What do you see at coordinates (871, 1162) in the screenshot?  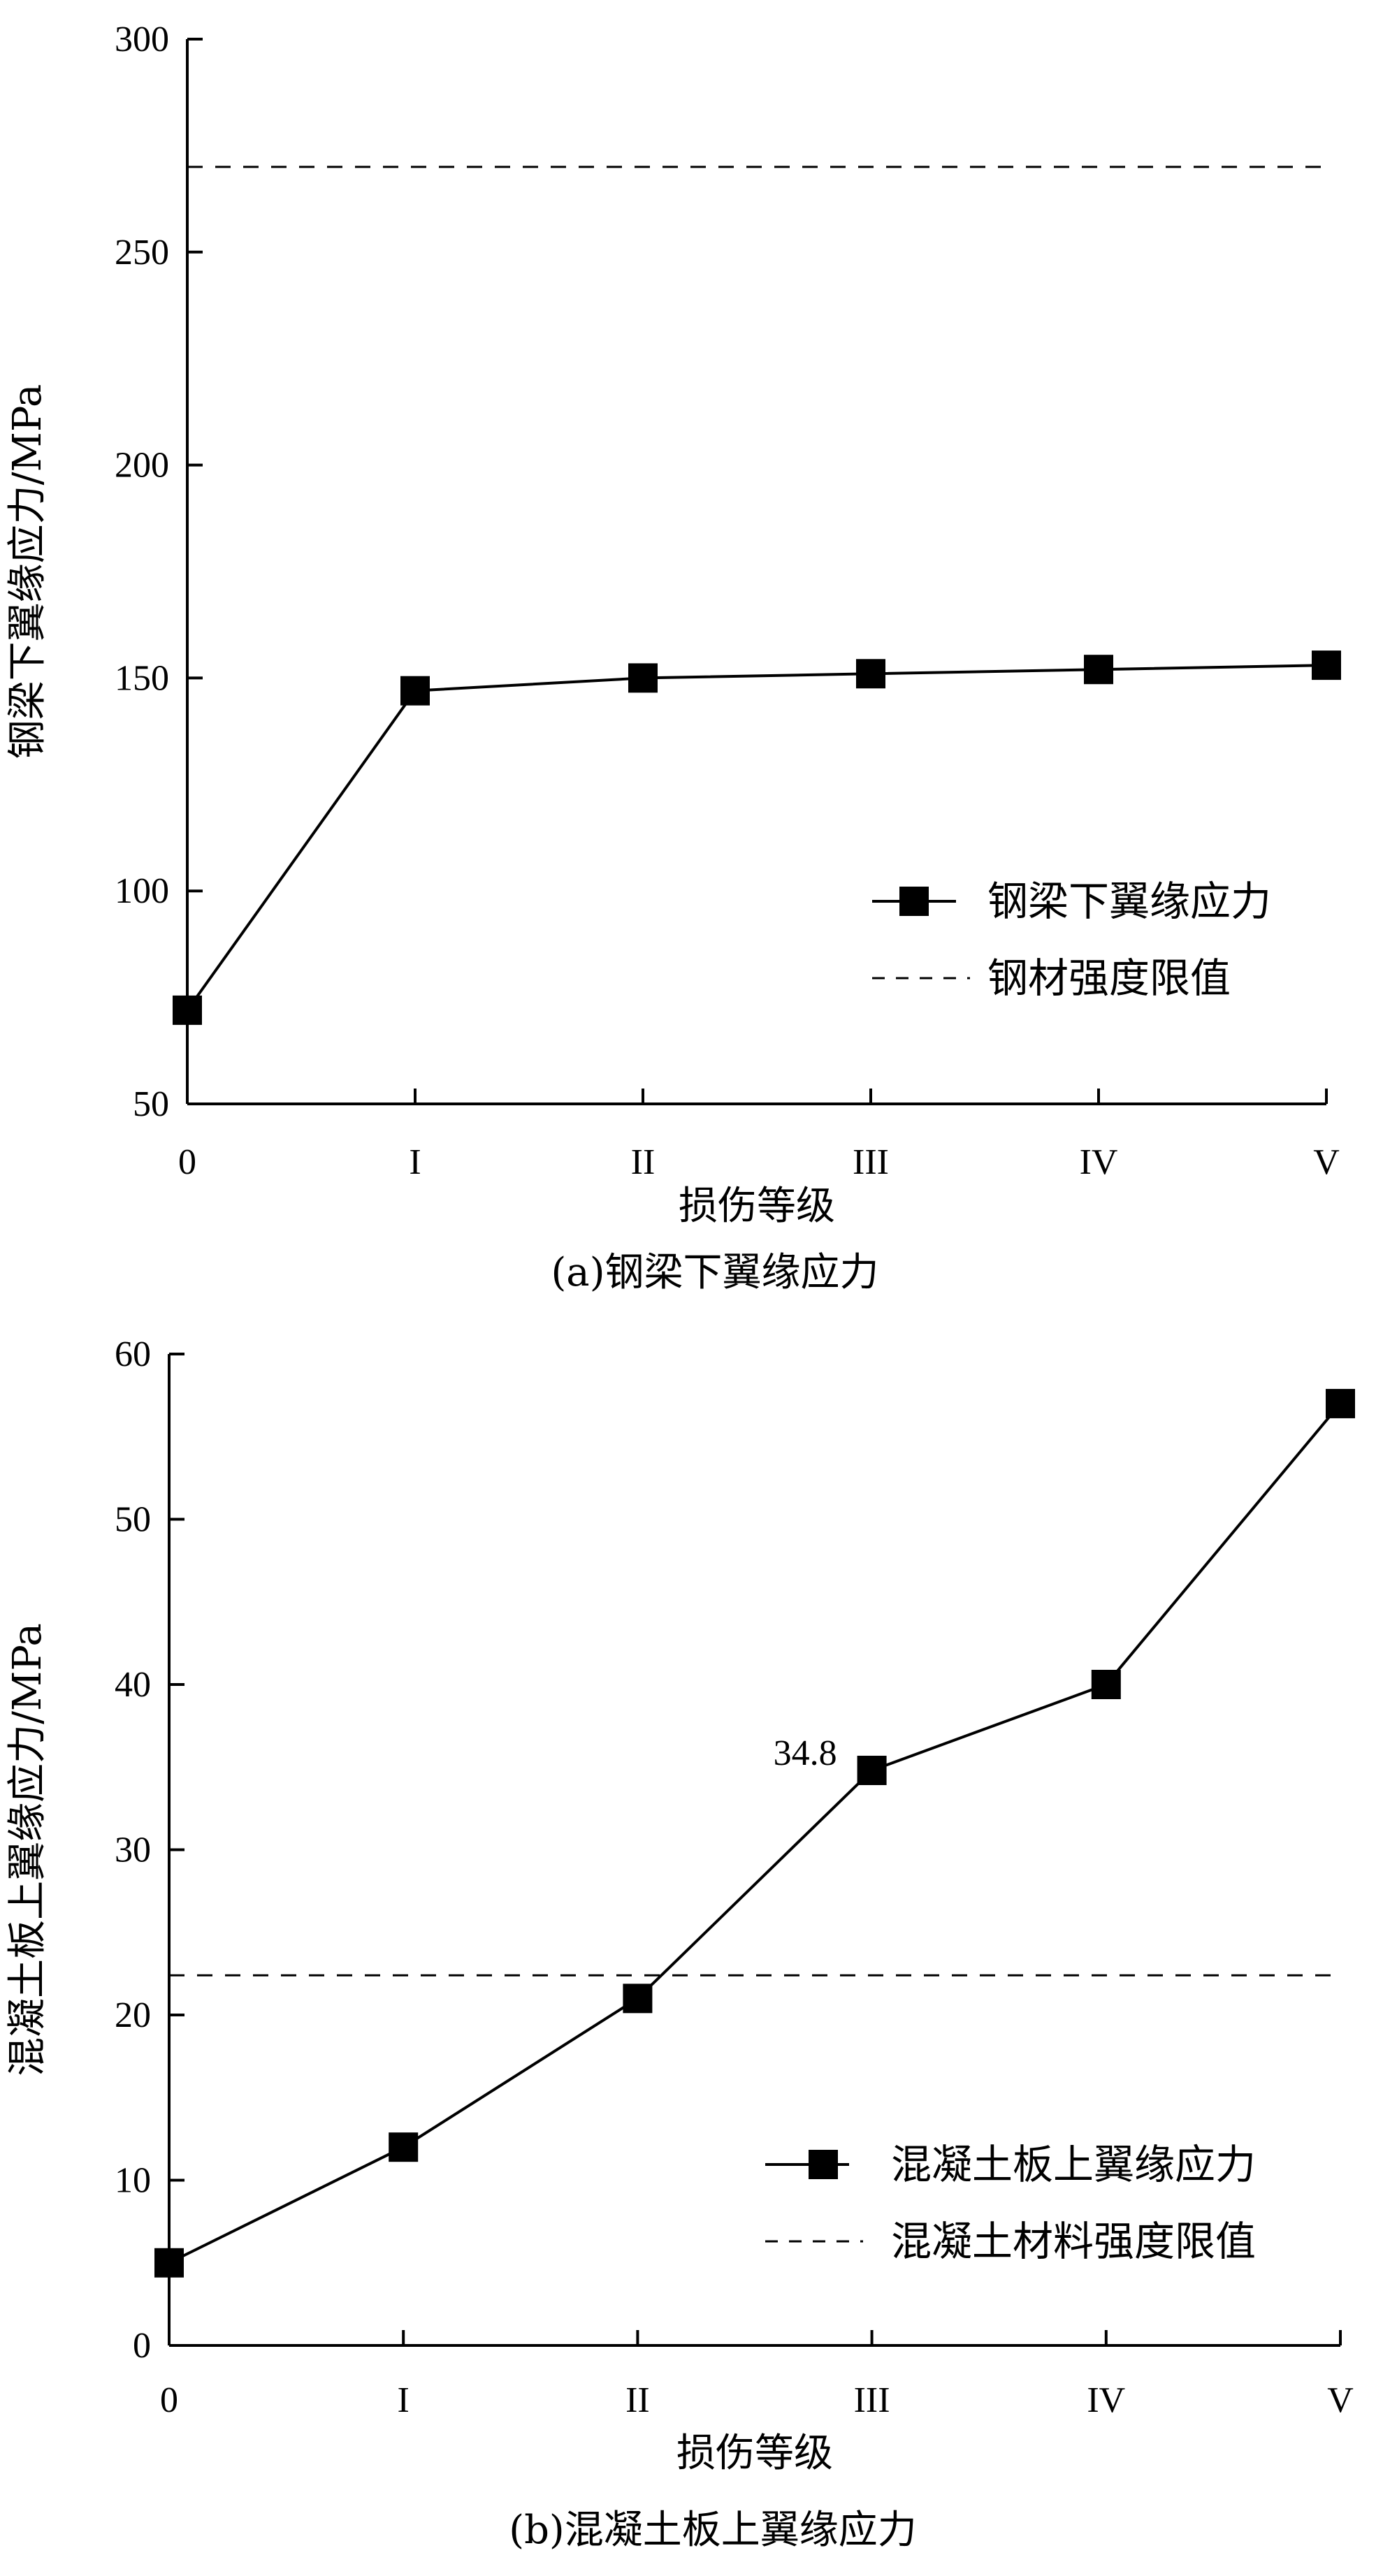 I see `chart-a-x-tick-label: III` at bounding box center [871, 1162].